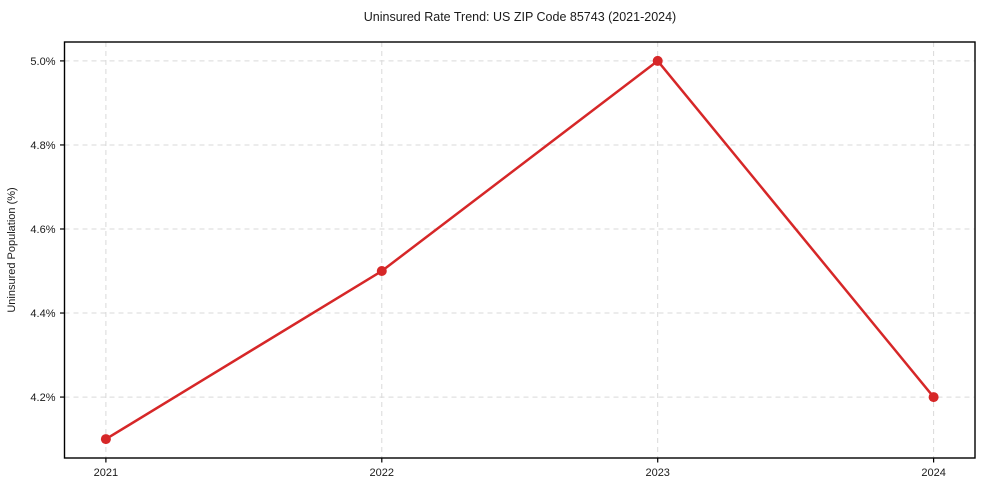 The image size is (989, 490). What do you see at coordinates (657, 473) in the screenshot?
I see `x-tick-label: 2023` at bounding box center [657, 473].